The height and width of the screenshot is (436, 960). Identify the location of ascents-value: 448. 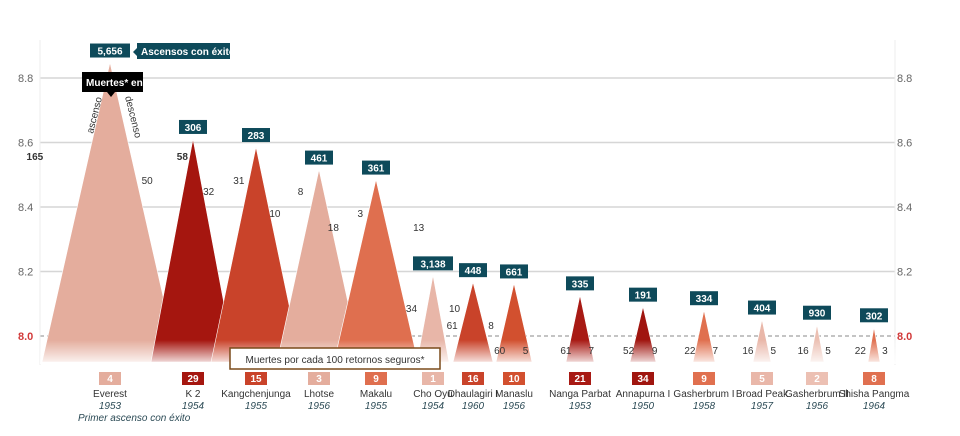
(473, 271).